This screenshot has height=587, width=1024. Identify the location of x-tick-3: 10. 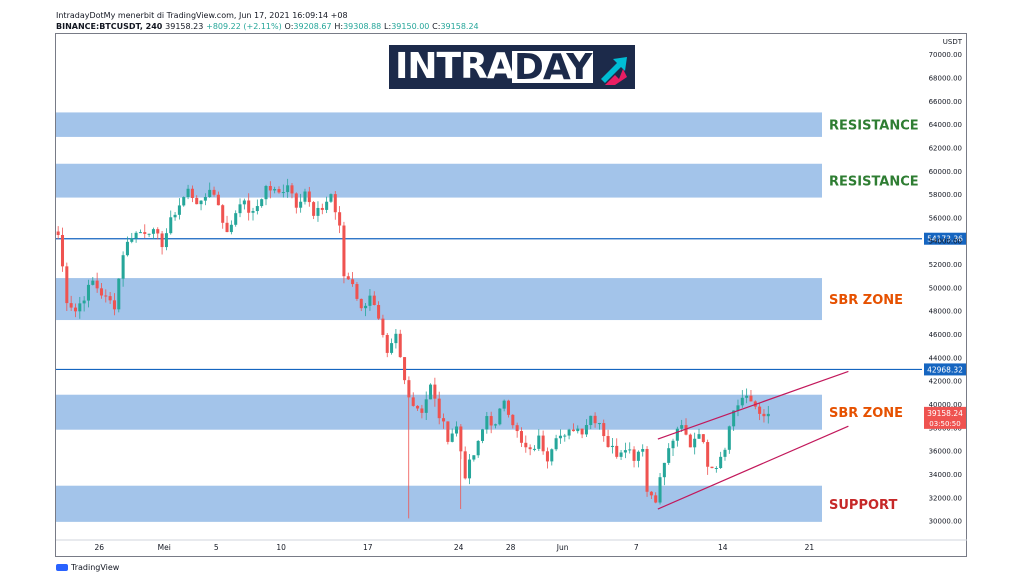
(281, 547).